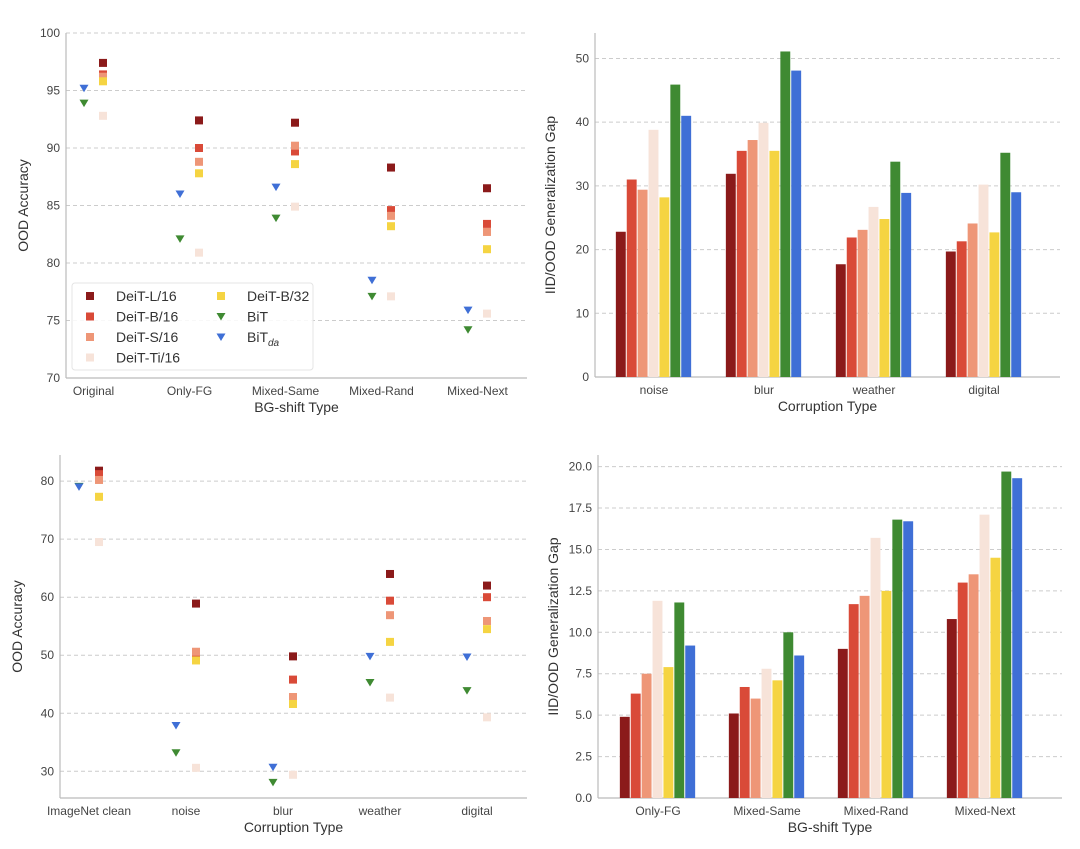 This screenshot has width=1080, height=849. I want to click on legend-label: DeiT-B/32, so click(278, 296).